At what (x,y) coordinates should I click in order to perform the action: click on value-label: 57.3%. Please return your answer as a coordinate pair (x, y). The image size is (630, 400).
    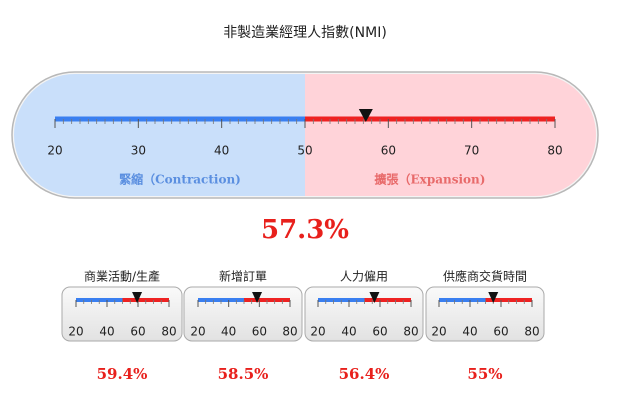
    Looking at the image, I should click on (305, 230).